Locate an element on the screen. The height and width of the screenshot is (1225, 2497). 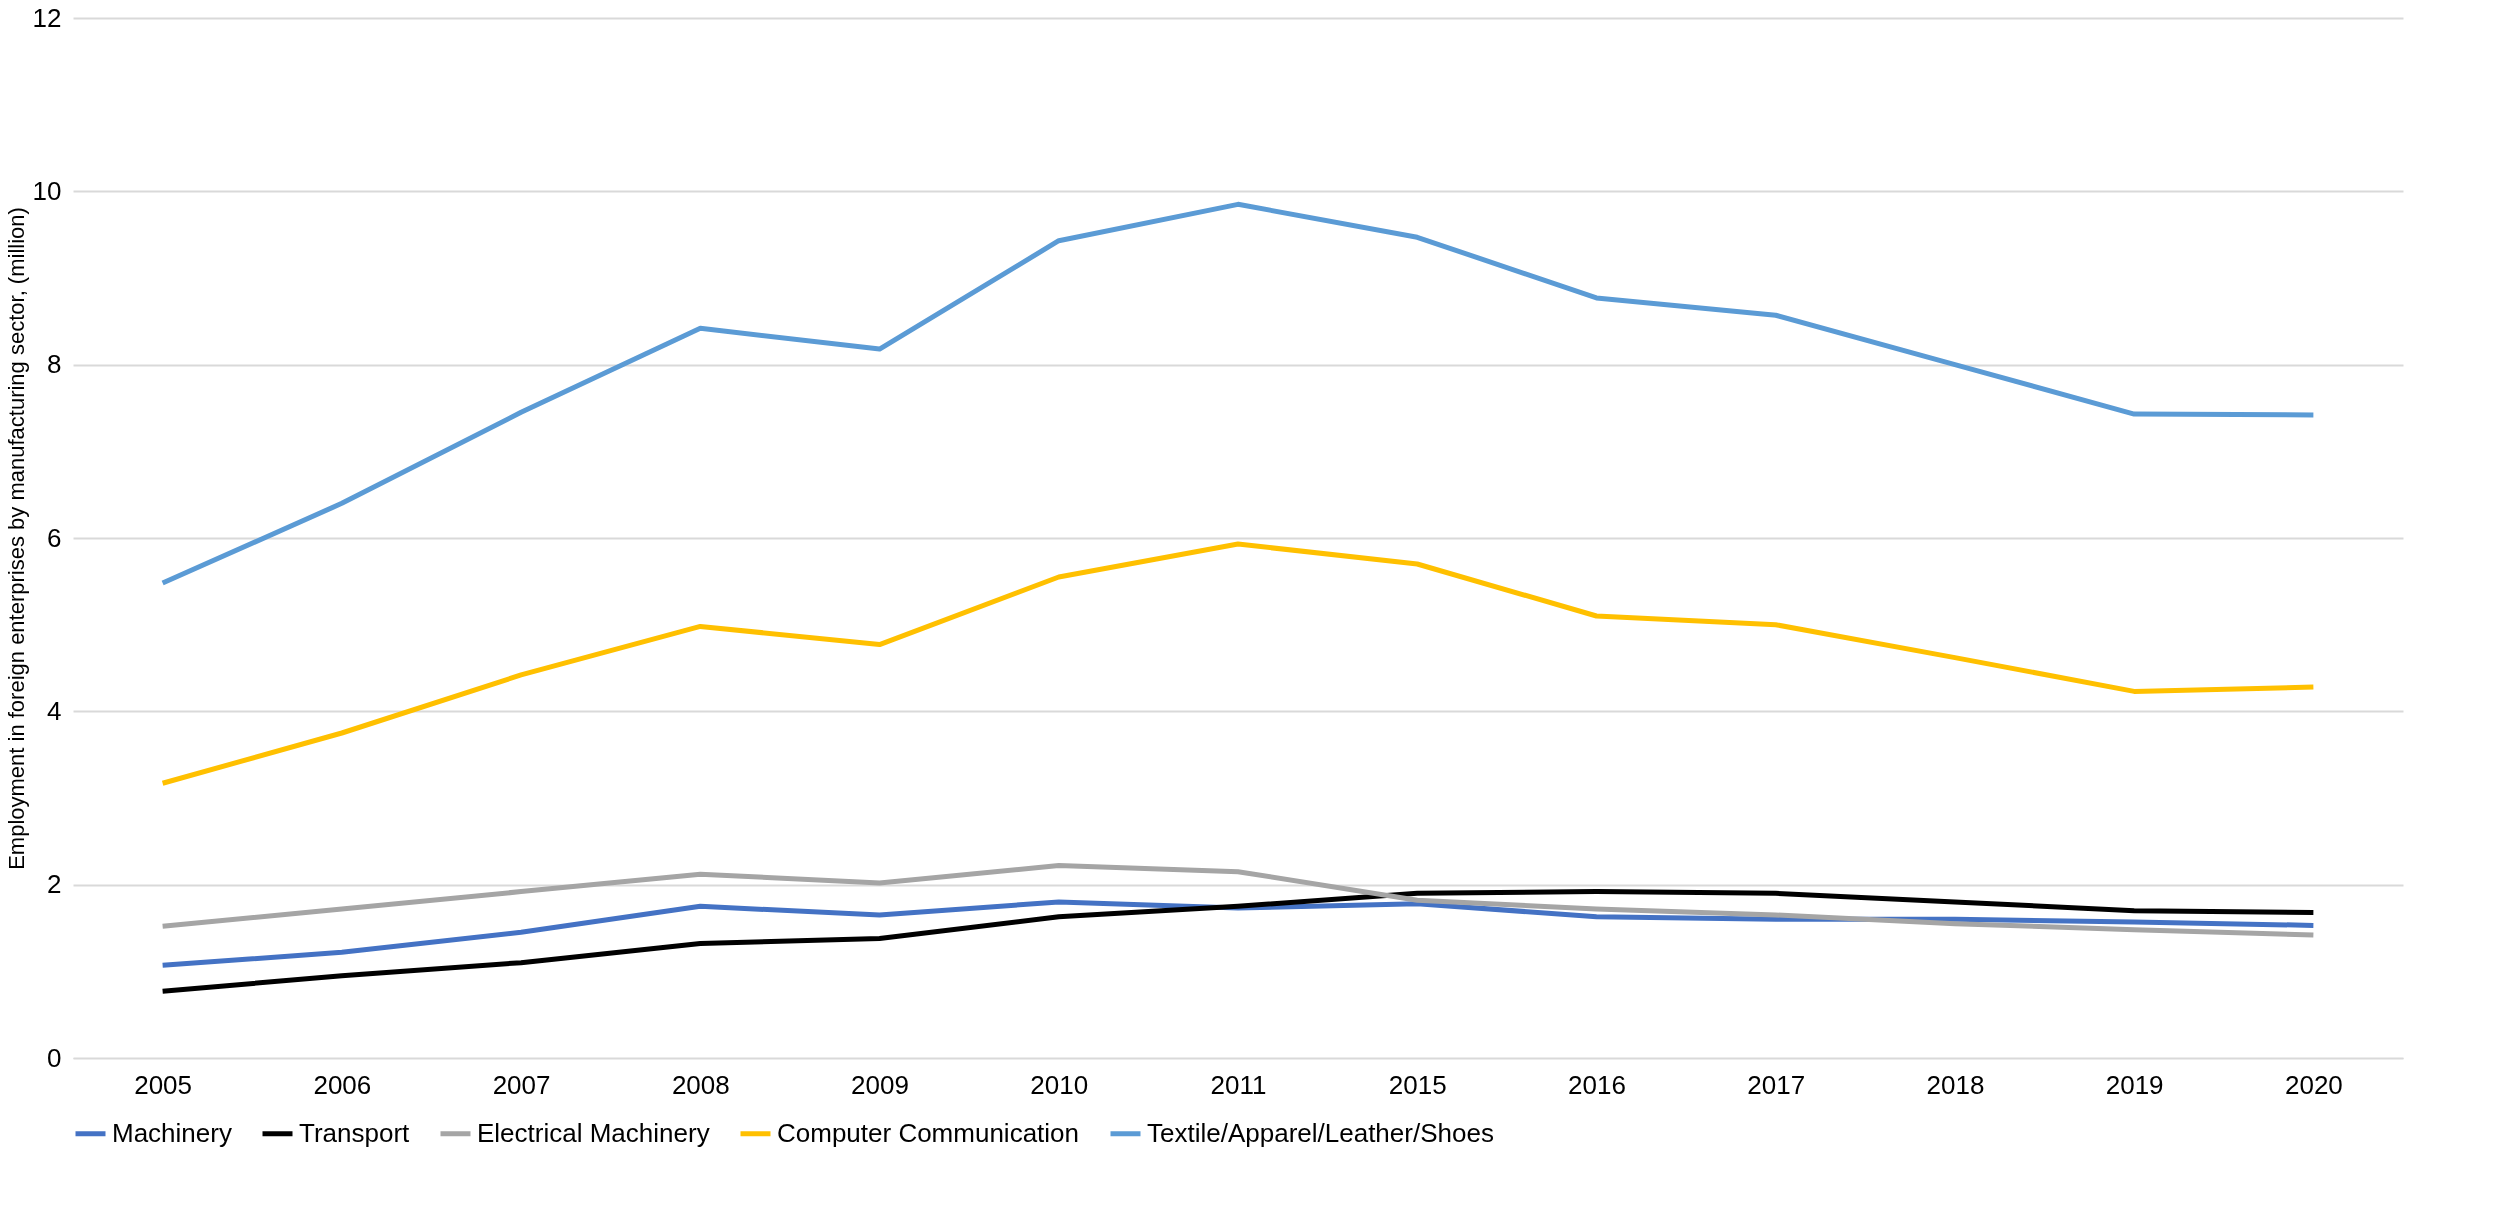
x-tick-label: 2015 is located at coordinates (1417, 1084).